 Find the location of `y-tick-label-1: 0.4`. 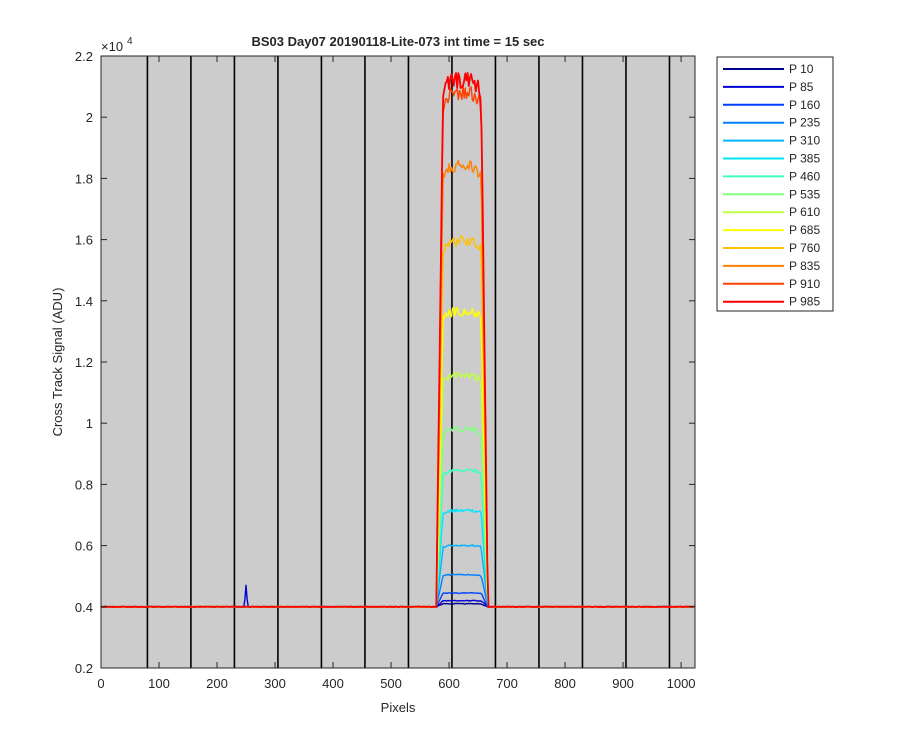

y-tick-label-1: 0.4 is located at coordinates (84, 607).